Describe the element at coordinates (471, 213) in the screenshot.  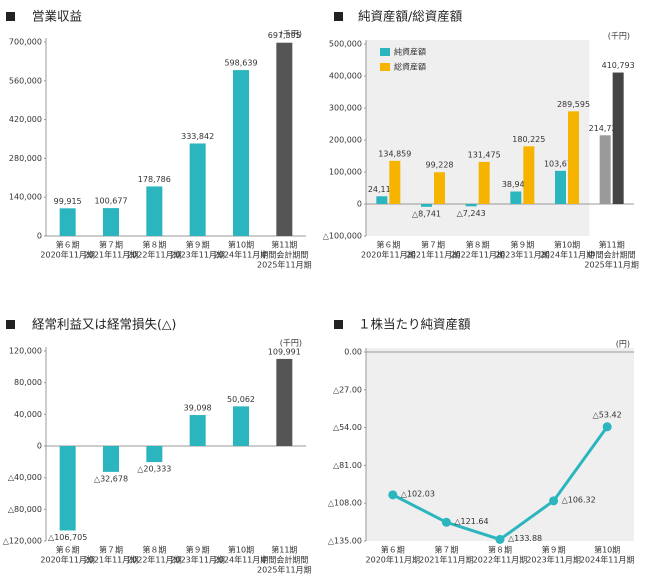
I see `data-label: △7,243` at that location.